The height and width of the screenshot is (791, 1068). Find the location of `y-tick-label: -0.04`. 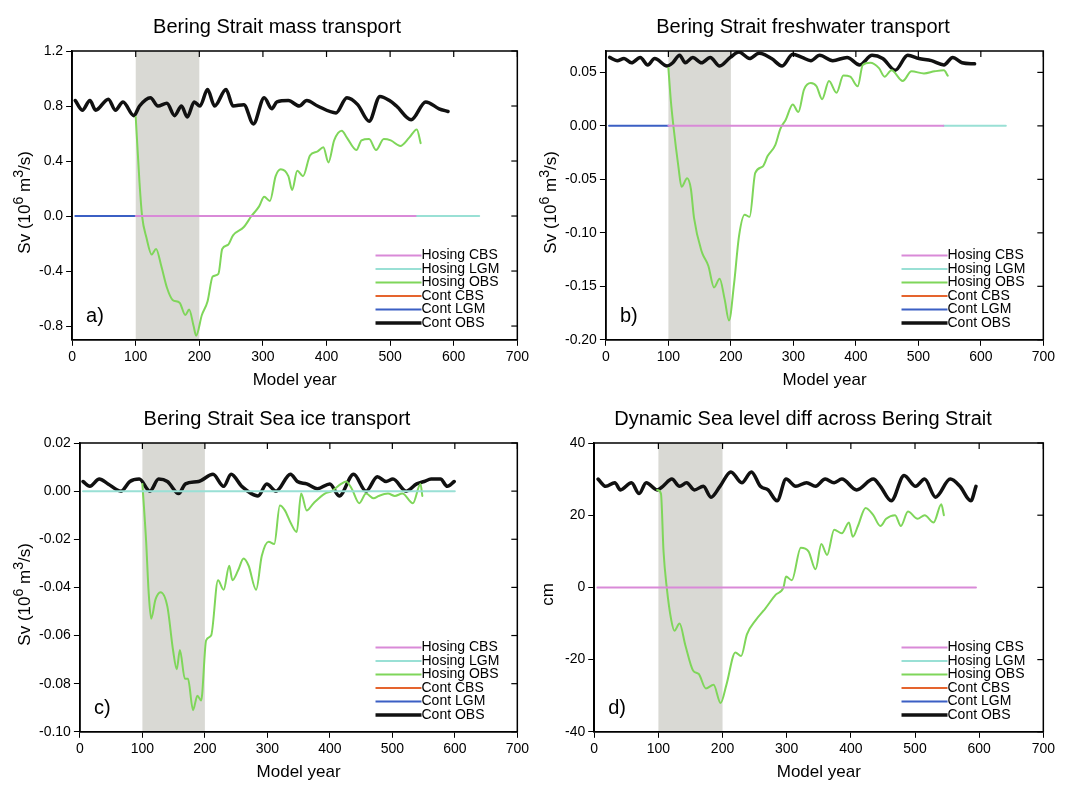

y-tick-label: -0.04 is located at coordinates (55, 586).